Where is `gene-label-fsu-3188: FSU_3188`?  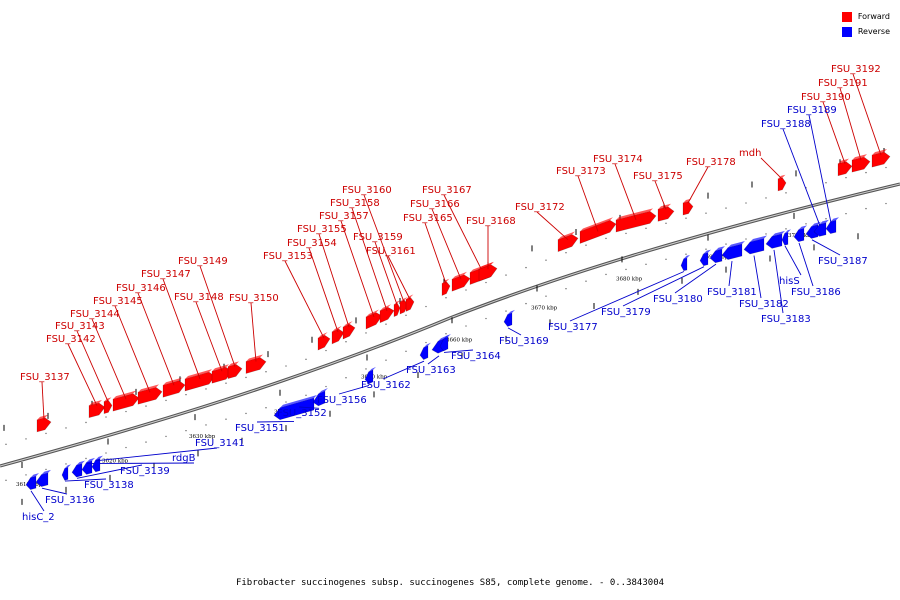
gene-label-fsu-3188: FSU_3188 is located at coordinates (786, 124).